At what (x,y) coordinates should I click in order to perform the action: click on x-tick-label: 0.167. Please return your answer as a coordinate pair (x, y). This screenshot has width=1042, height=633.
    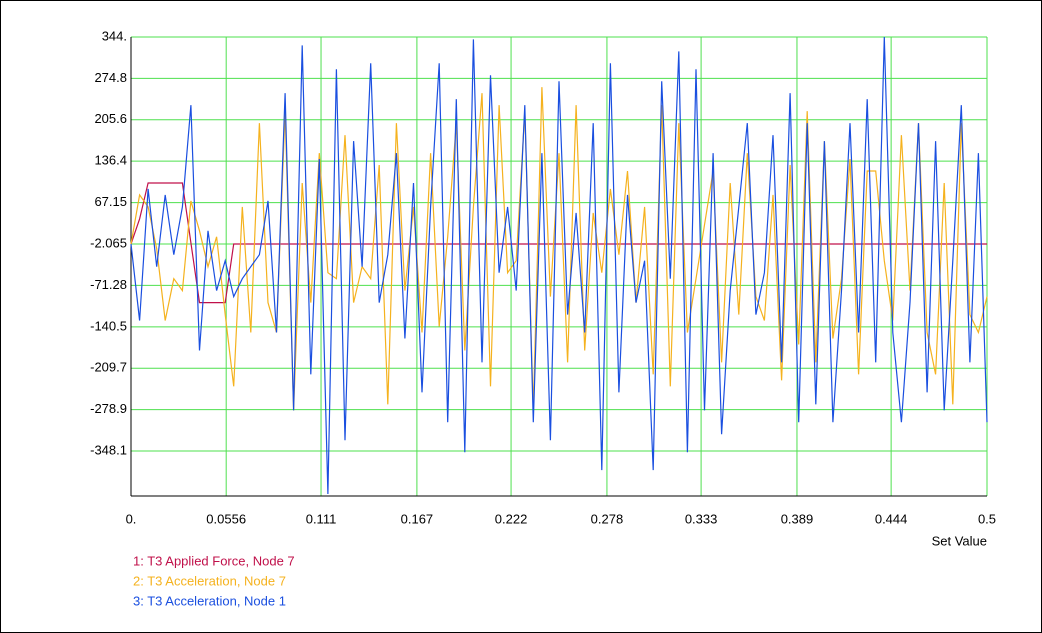
    Looking at the image, I should click on (417, 518).